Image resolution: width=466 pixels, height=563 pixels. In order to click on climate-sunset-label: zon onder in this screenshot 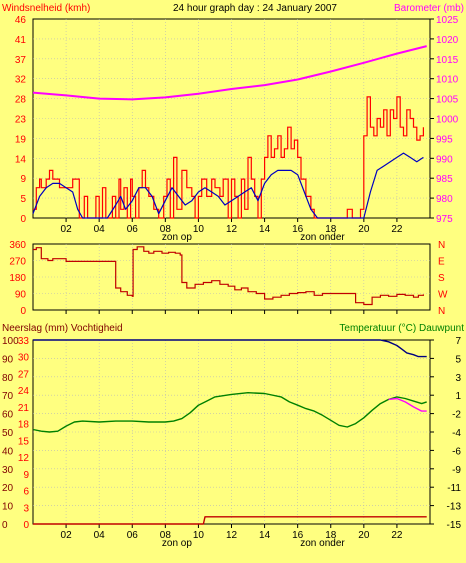, I will do `click(322, 543)`.